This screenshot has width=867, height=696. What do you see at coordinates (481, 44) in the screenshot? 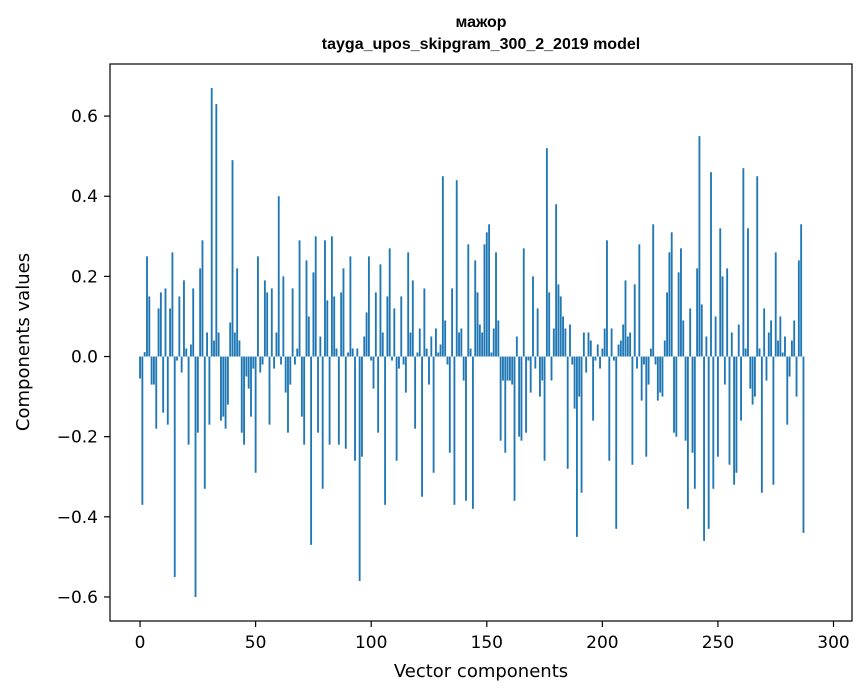
I see `chart-subtitle: tayga_upos_skipgram_300_2_2019 model` at bounding box center [481, 44].